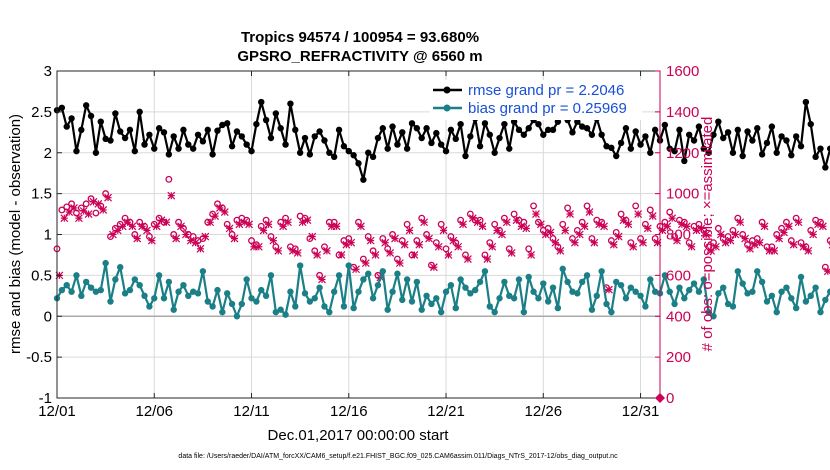  What do you see at coordinates (359, 56) in the screenshot?
I see `chart-subtitle: GPSRO_REFRACTIVITY @ 6560 m` at bounding box center [359, 56].